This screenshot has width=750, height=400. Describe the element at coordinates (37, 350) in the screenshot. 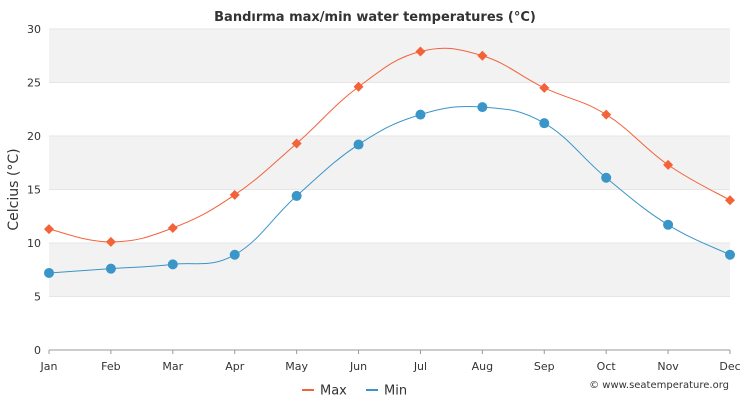

I see `y-tick-label: 0` at that location.